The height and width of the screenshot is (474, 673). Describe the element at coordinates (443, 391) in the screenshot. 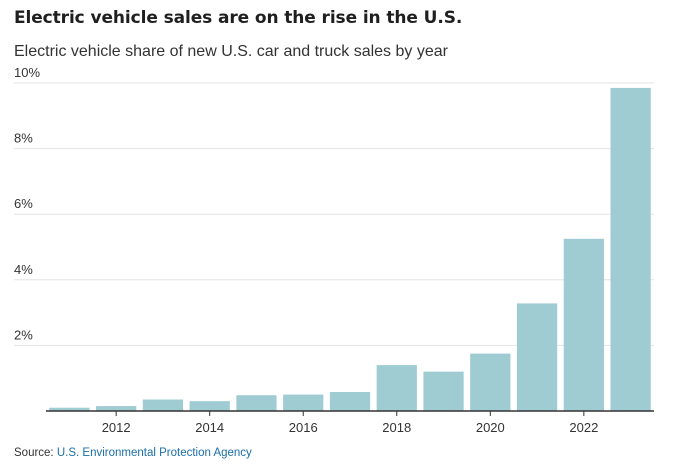

I see `bar-2019` at that location.